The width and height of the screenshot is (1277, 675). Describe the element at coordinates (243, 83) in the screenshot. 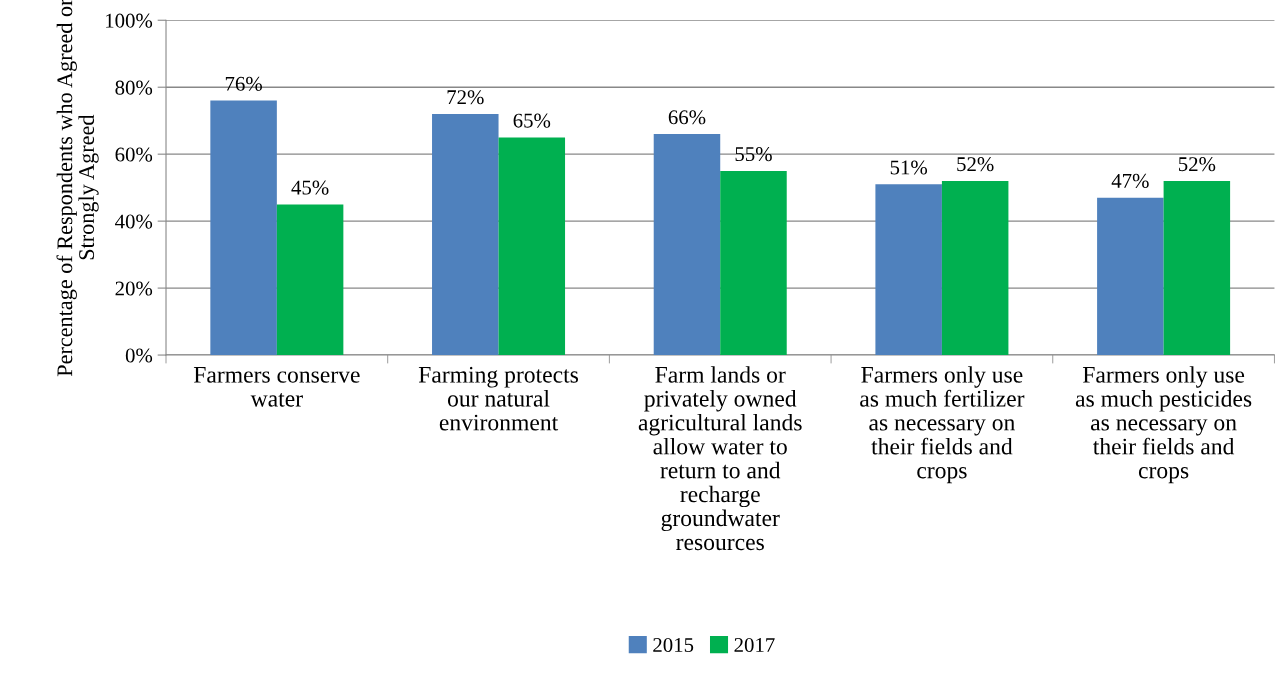

I see `data-label: 76%` at that location.